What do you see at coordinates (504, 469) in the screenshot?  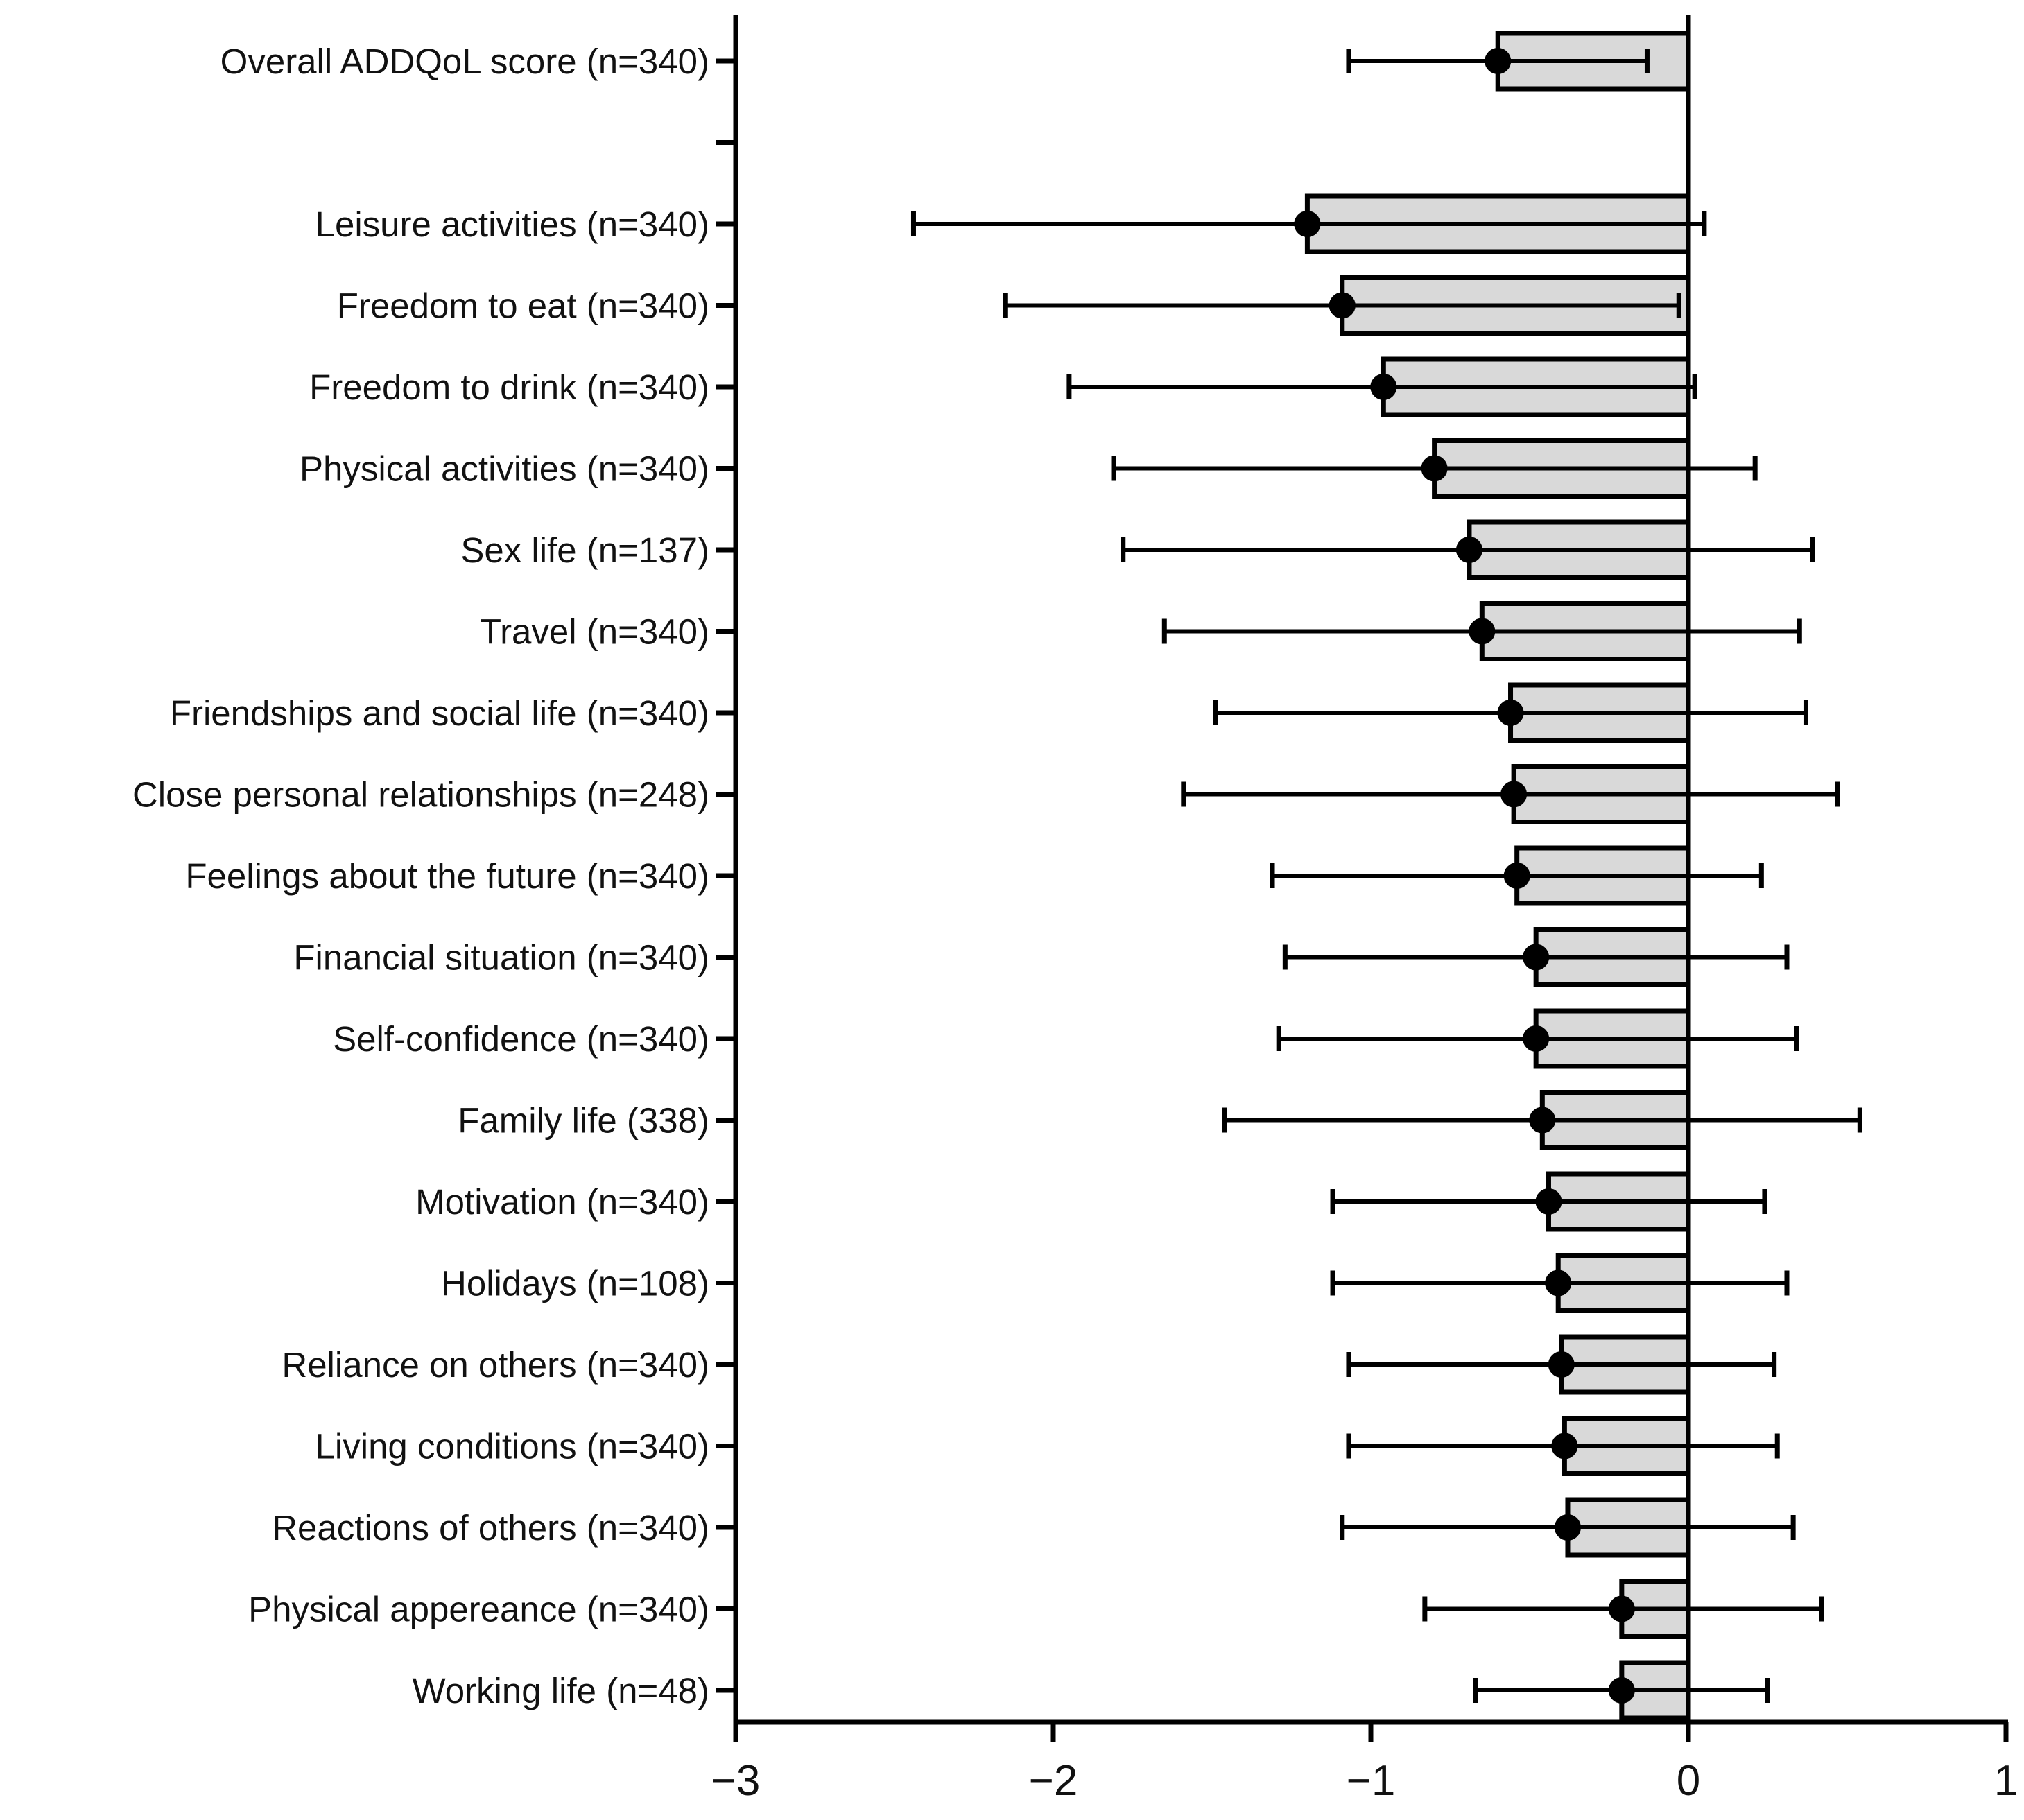 I see `category-label-physical-activities: Physical activities (n=340)` at bounding box center [504, 469].